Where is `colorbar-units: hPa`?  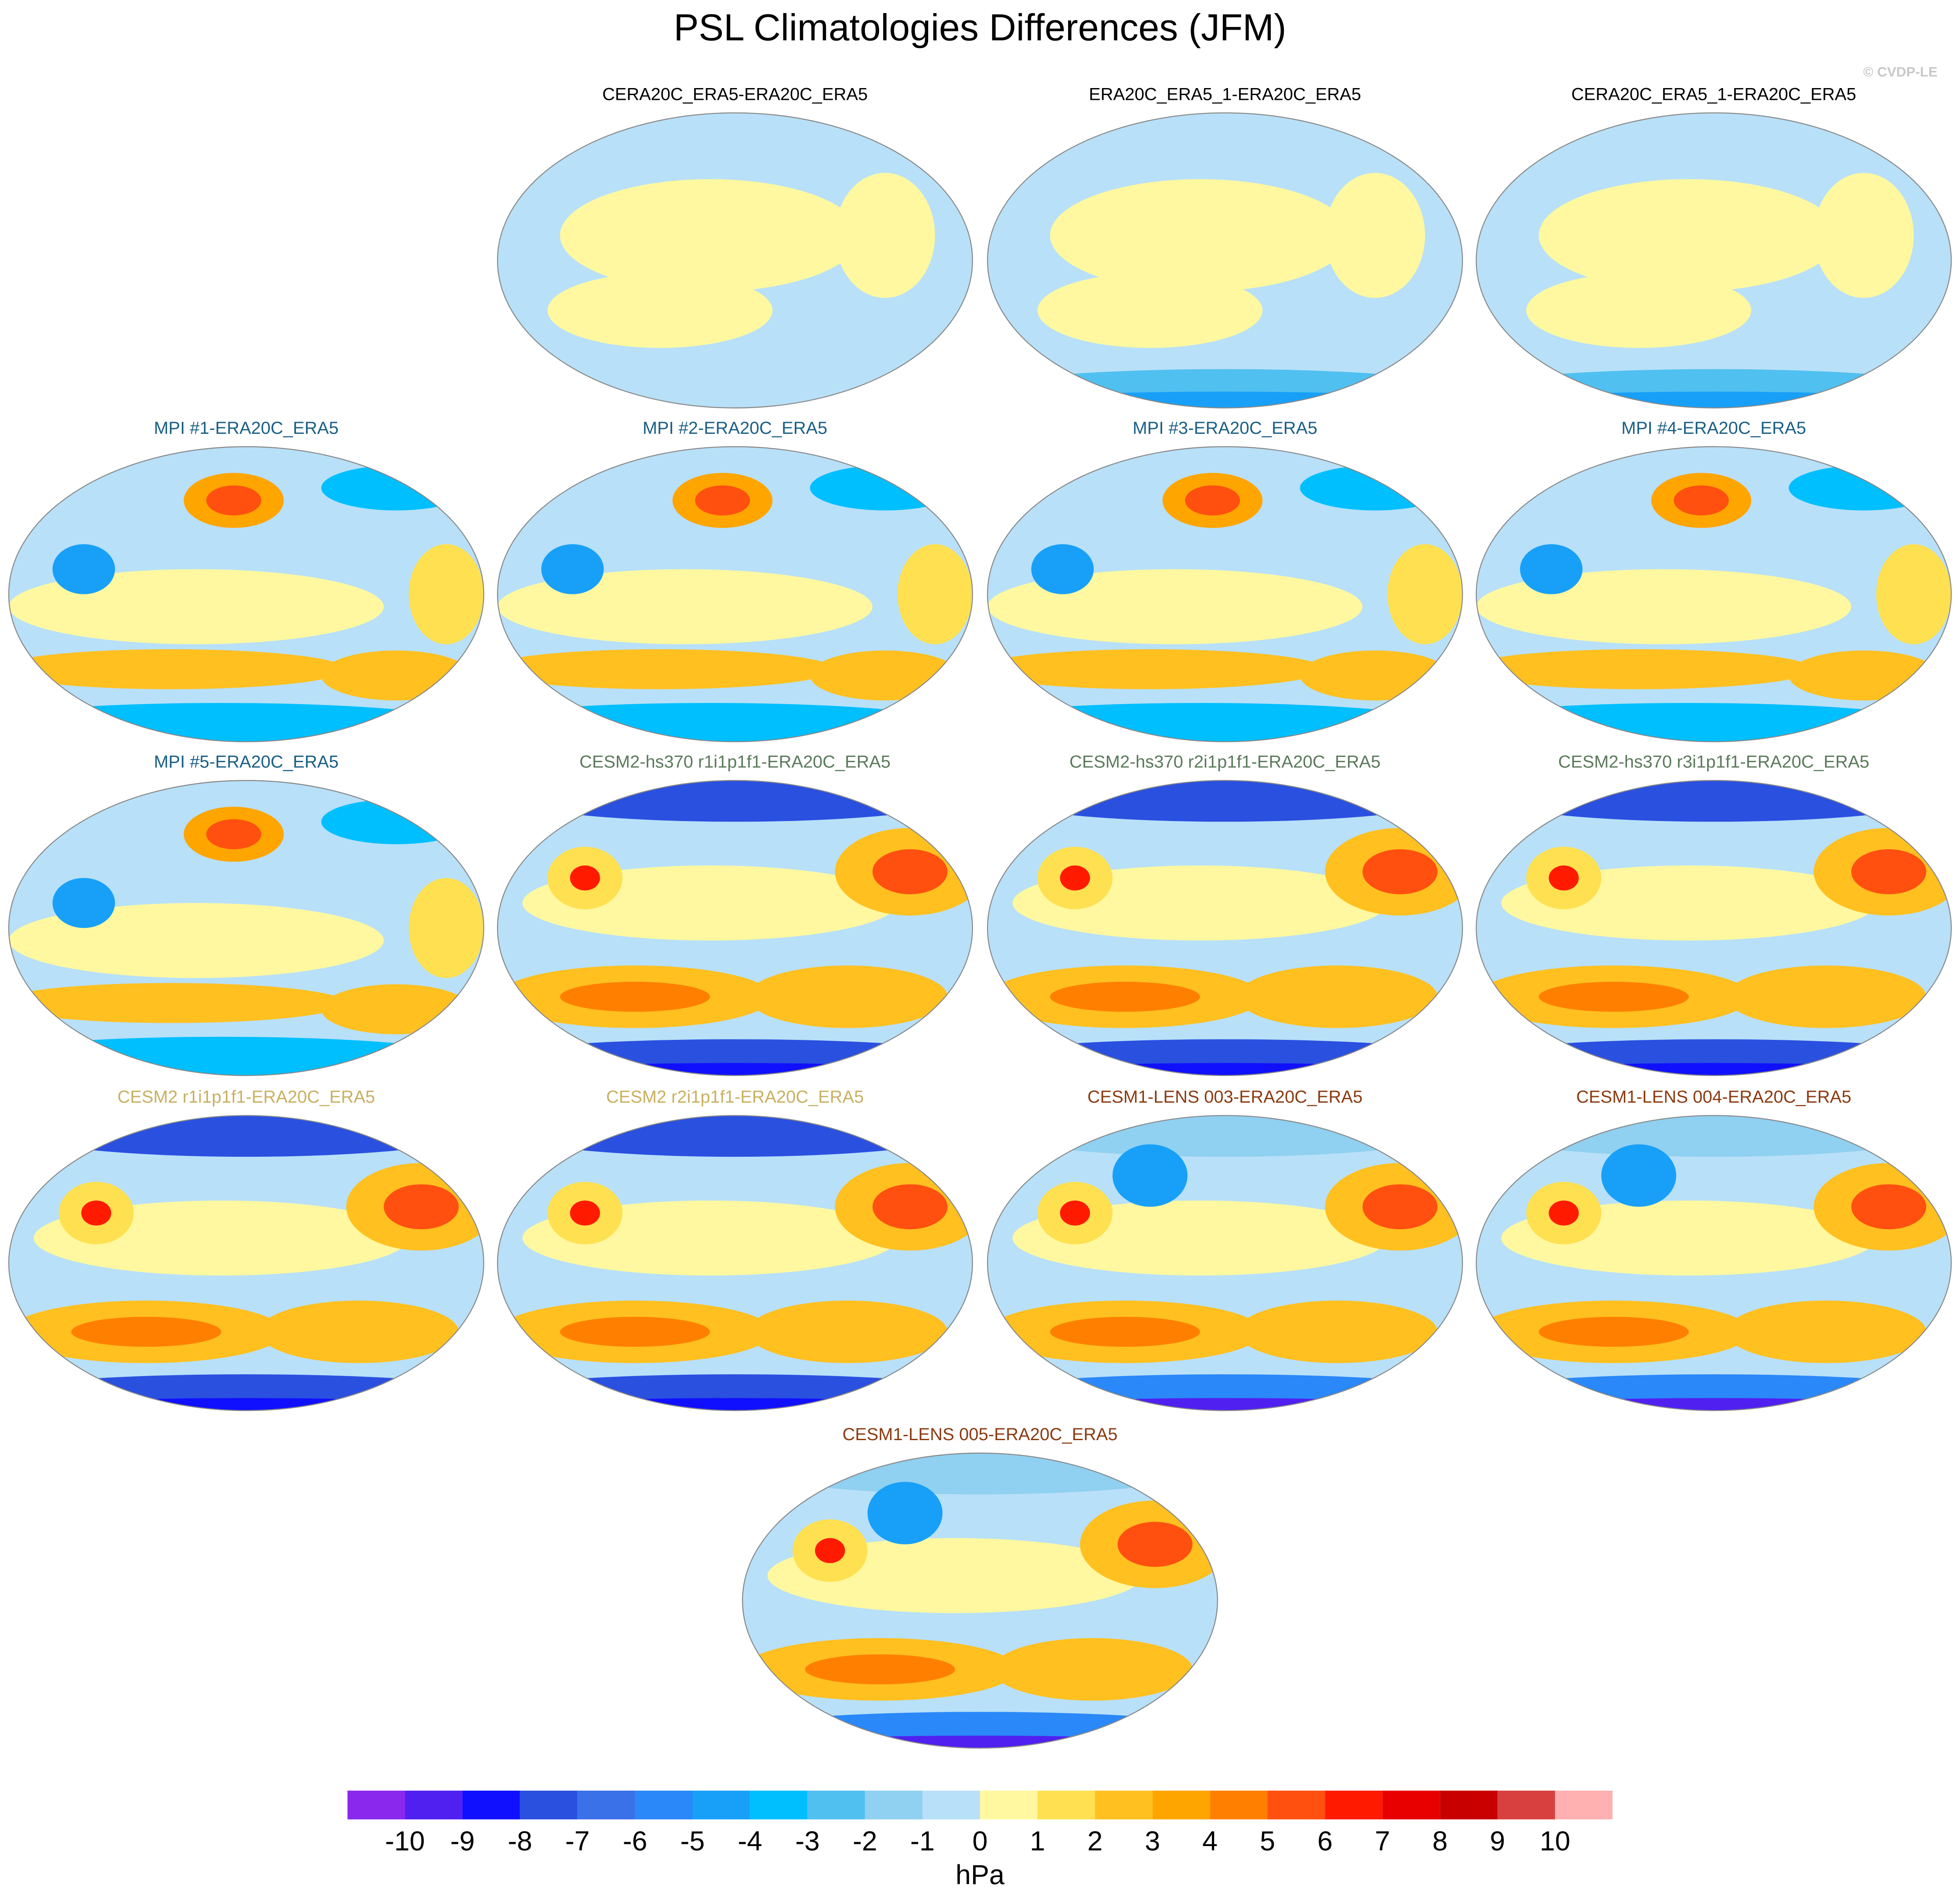 colorbar-units: hPa is located at coordinates (980, 1875).